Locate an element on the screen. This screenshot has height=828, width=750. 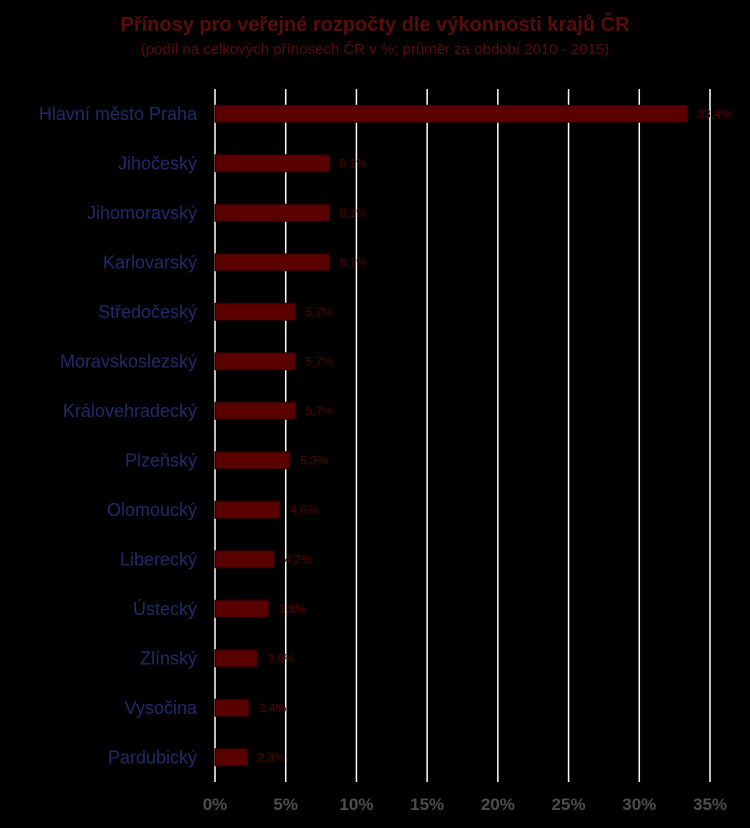
data-label: 3,0% is located at coordinates (281, 658).